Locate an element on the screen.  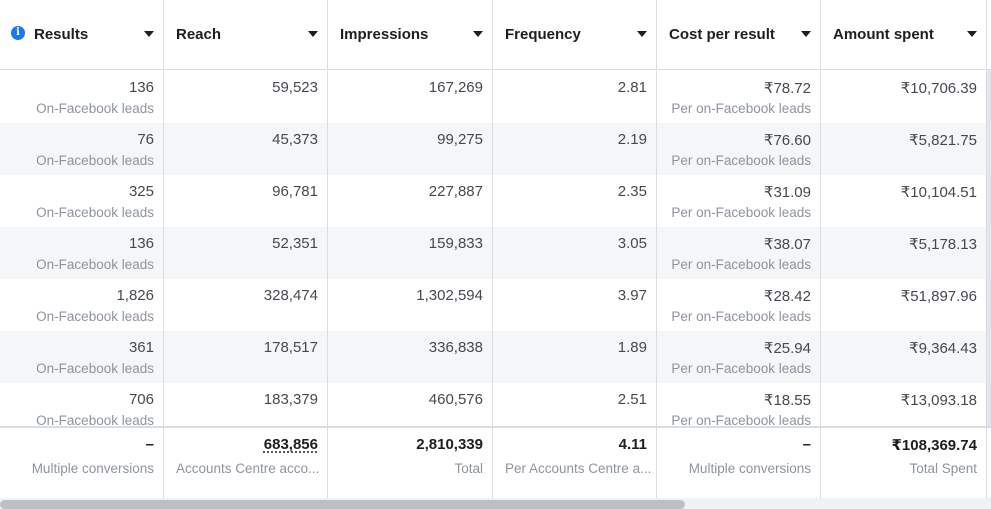
cost-per-result-cell: ₹18.55 Per on-Facebook leads is located at coordinates (739, 404).